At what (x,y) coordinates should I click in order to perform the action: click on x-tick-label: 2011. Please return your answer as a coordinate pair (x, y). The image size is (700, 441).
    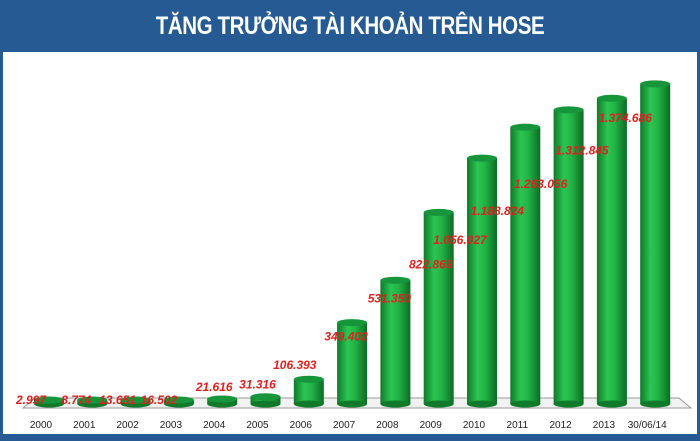
    Looking at the image, I should click on (518, 425).